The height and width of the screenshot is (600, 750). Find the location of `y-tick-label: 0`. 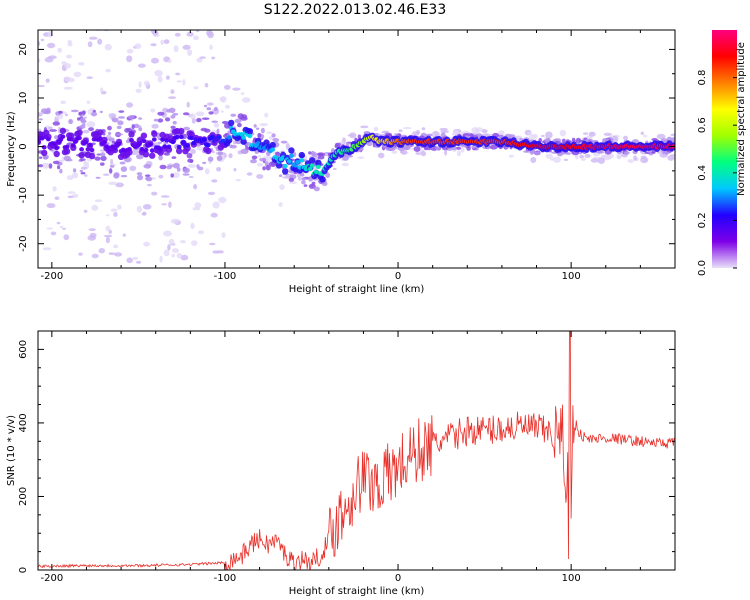

y-tick-label: 0 is located at coordinates (23, 146).